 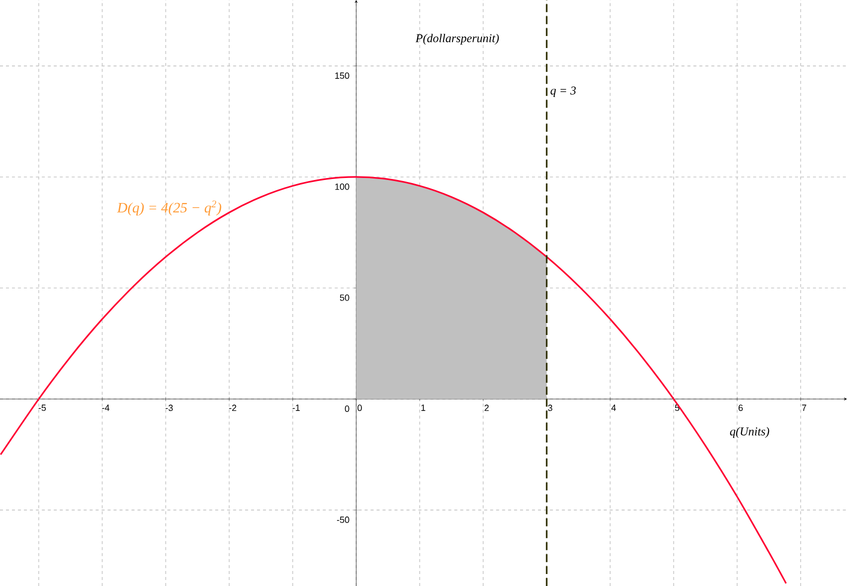 What do you see at coordinates (740, 408) in the screenshot?
I see `x-tick-label: 6` at bounding box center [740, 408].